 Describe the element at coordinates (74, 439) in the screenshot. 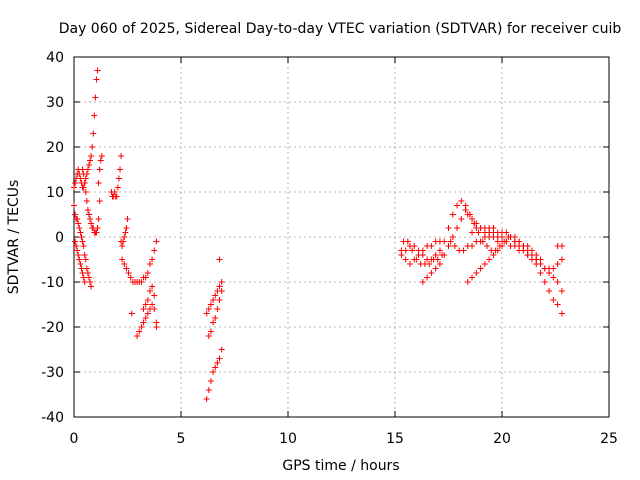

I see `x-tick-label: 0` at that location.